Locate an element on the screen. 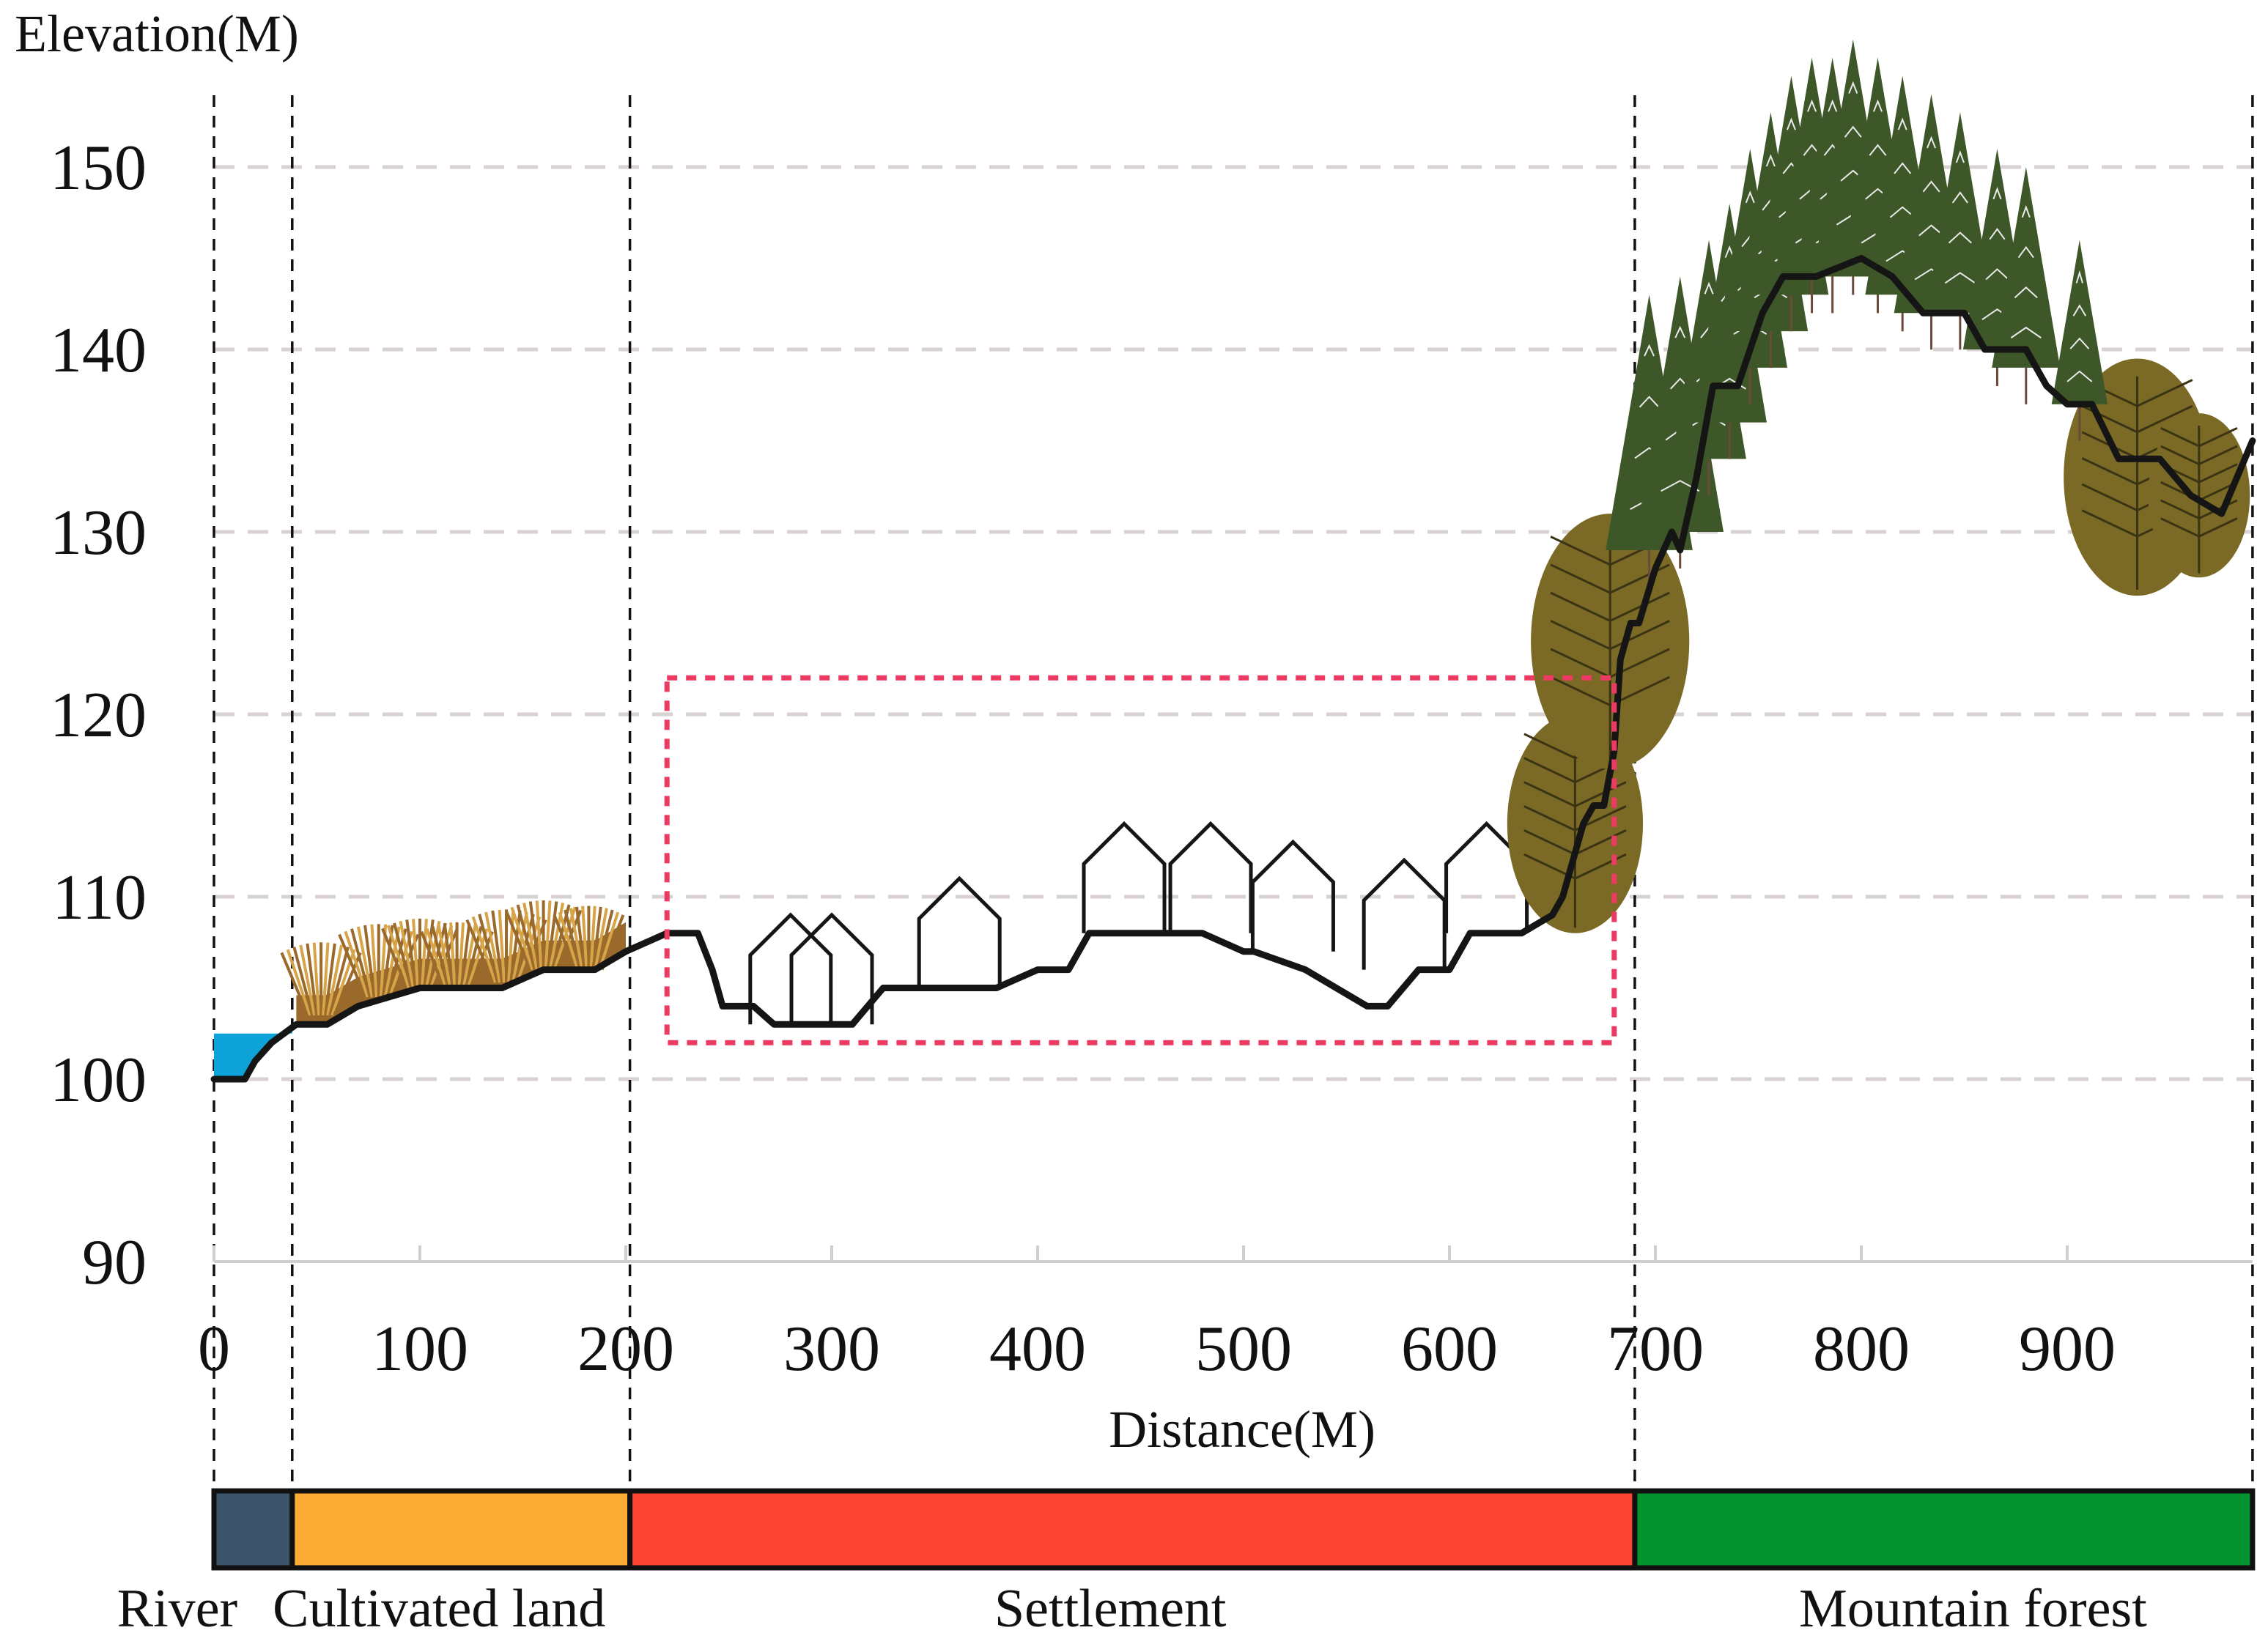 The height and width of the screenshot is (1644, 2268). x-tick-label: 800 is located at coordinates (1861, 1349).